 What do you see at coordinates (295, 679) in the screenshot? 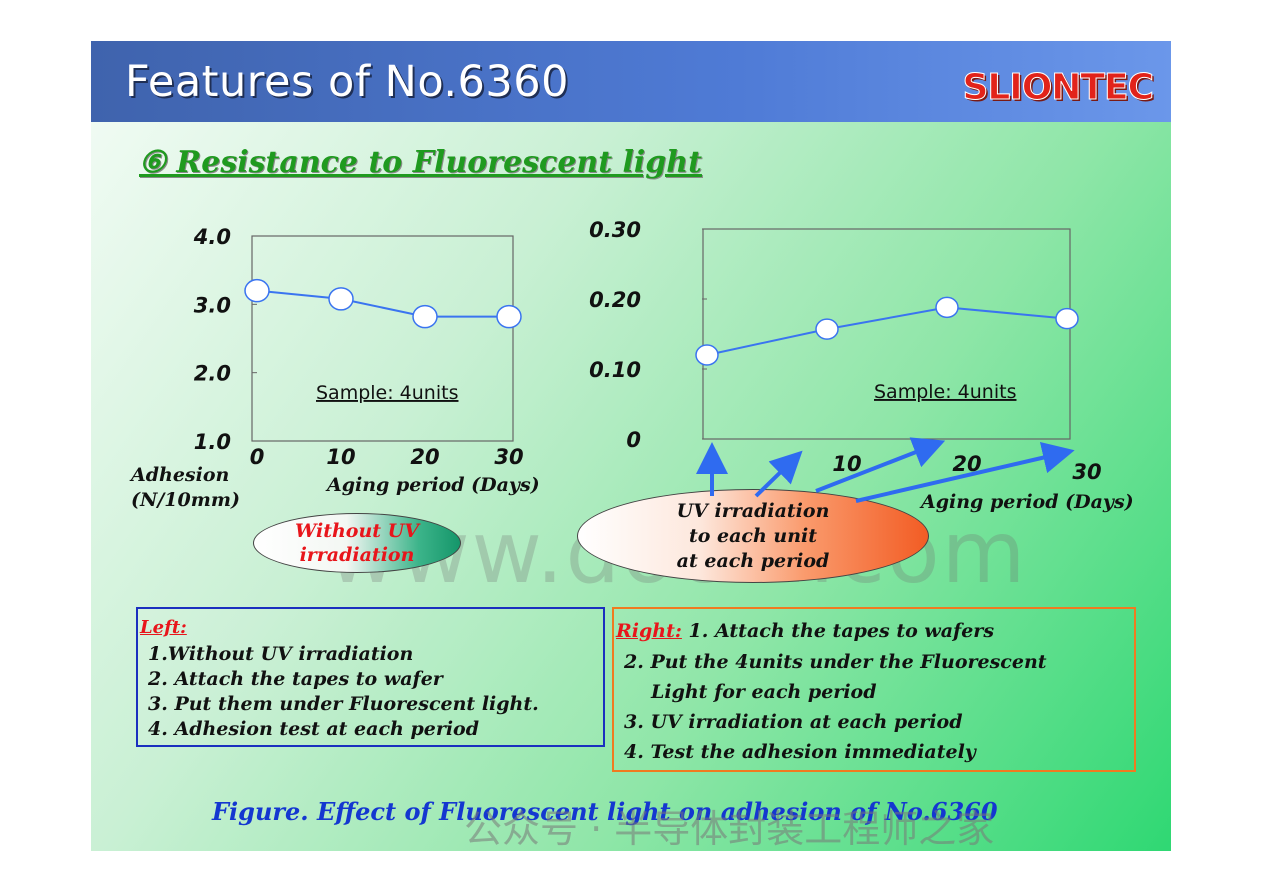
I see `left-box-item-2: 2. Attach the tapes to wafer` at bounding box center [295, 679].